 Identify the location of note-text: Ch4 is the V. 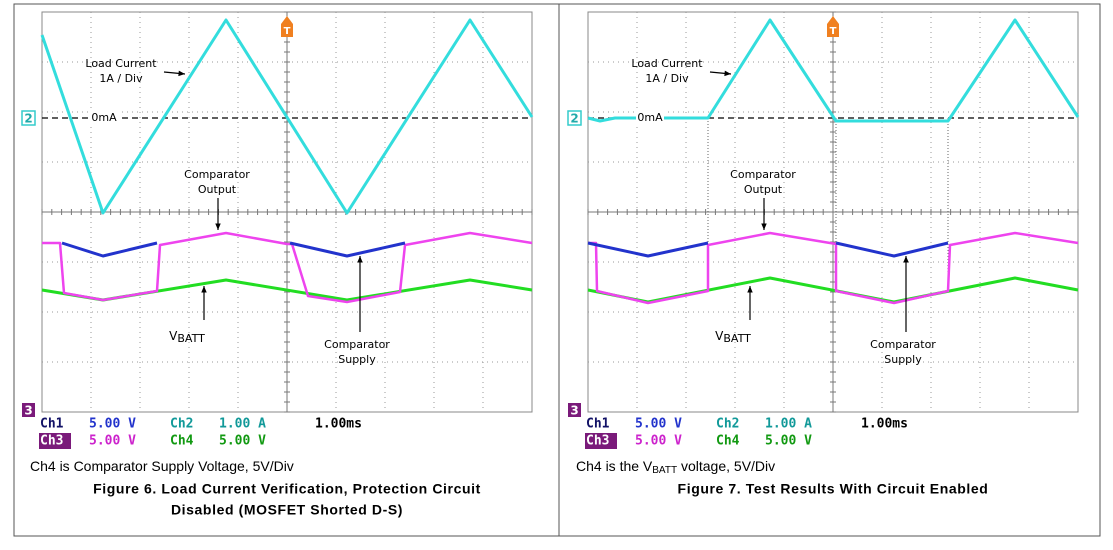
(614, 466).